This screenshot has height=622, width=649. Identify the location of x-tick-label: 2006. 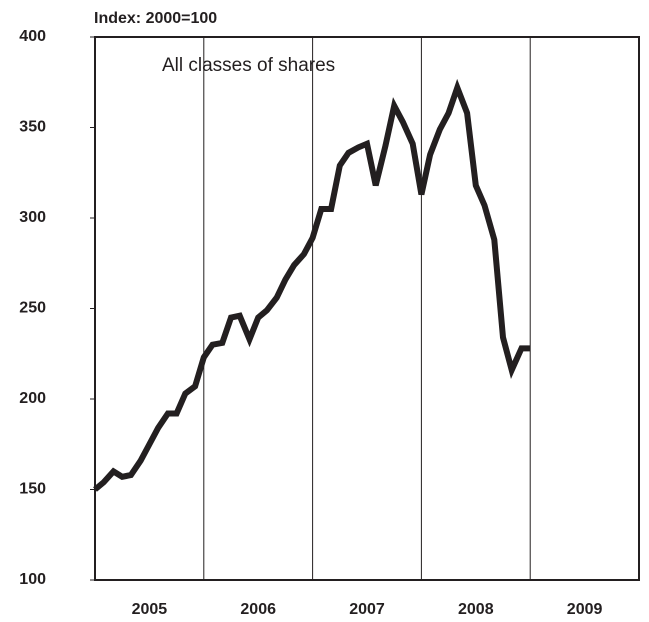
(258, 609).